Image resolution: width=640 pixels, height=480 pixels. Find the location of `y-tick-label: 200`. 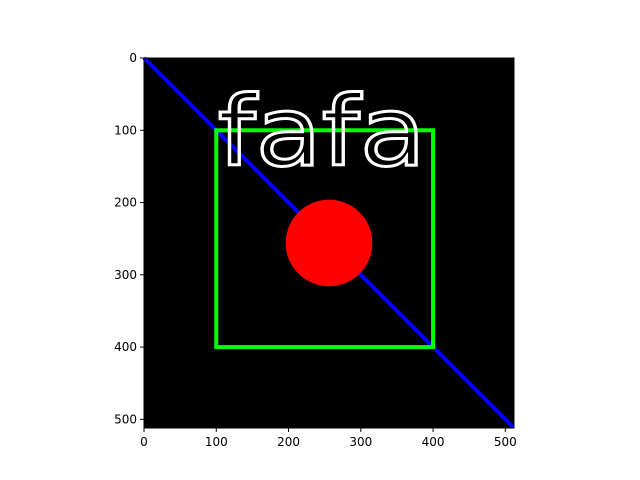

y-tick-label: 200 is located at coordinates (125, 203).